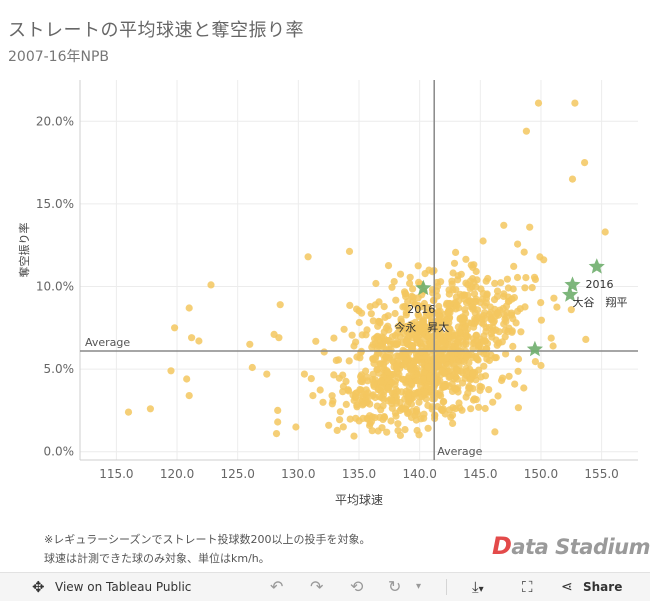 The image size is (650, 604). What do you see at coordinates (395, 586) in the screenshot?
I see `forward-icon: ↻` at bounding box center [395, 586].